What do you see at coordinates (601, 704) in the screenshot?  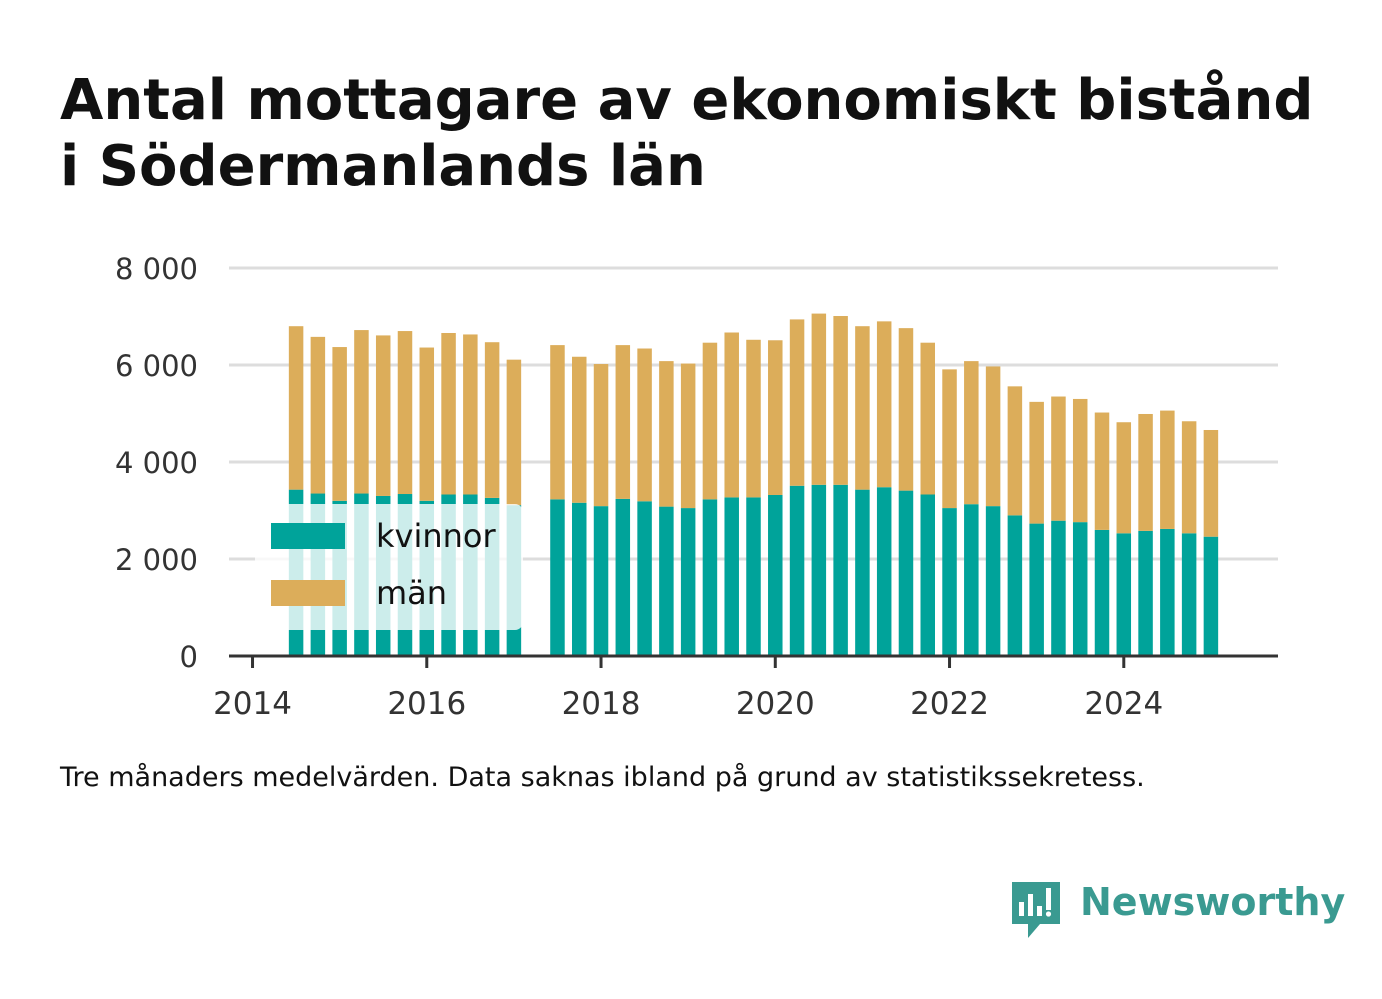 I see `x-tick-label: 2018` at bounding box center [601, 704].